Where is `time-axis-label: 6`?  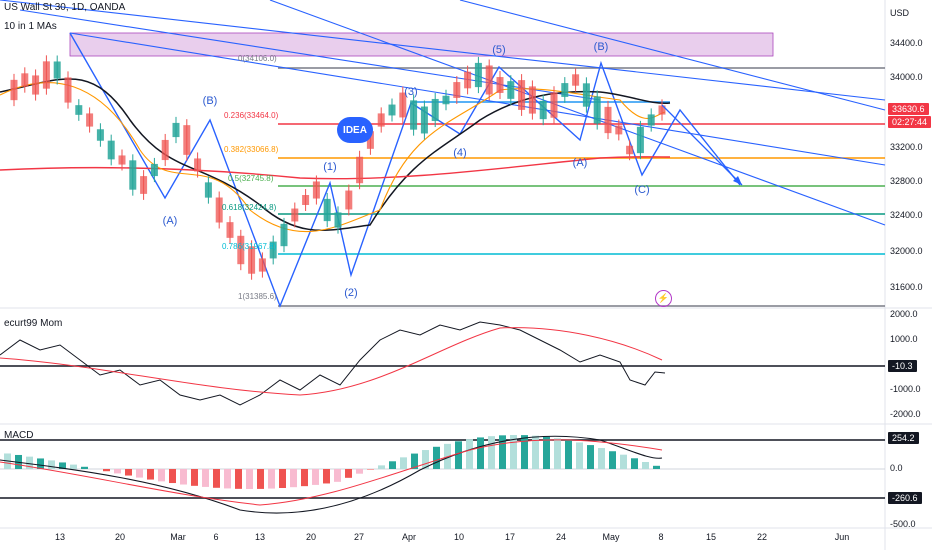 time-axis-label: 6 is located at coordinates (216, 537).